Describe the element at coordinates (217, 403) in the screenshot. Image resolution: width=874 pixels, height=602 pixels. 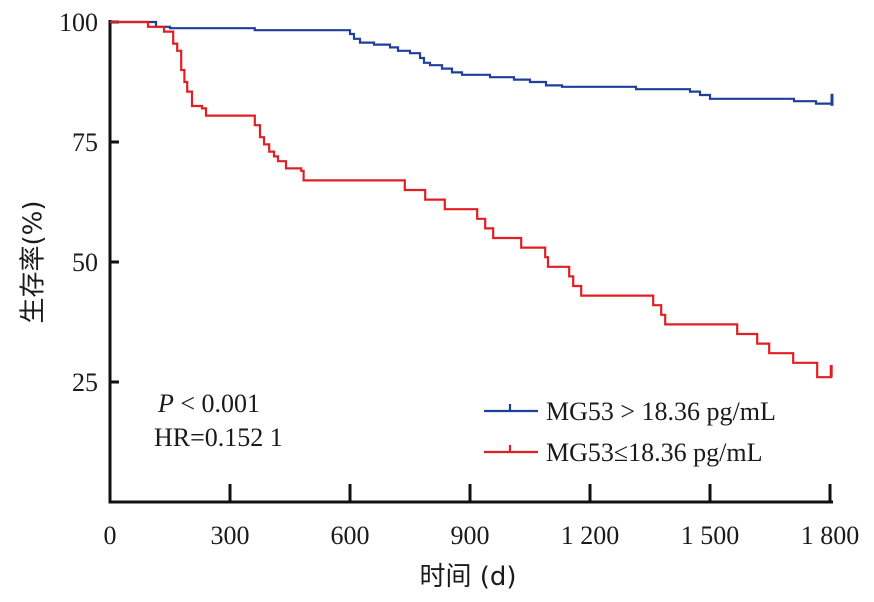
I see `p-value-text: < 0.001` at that location.